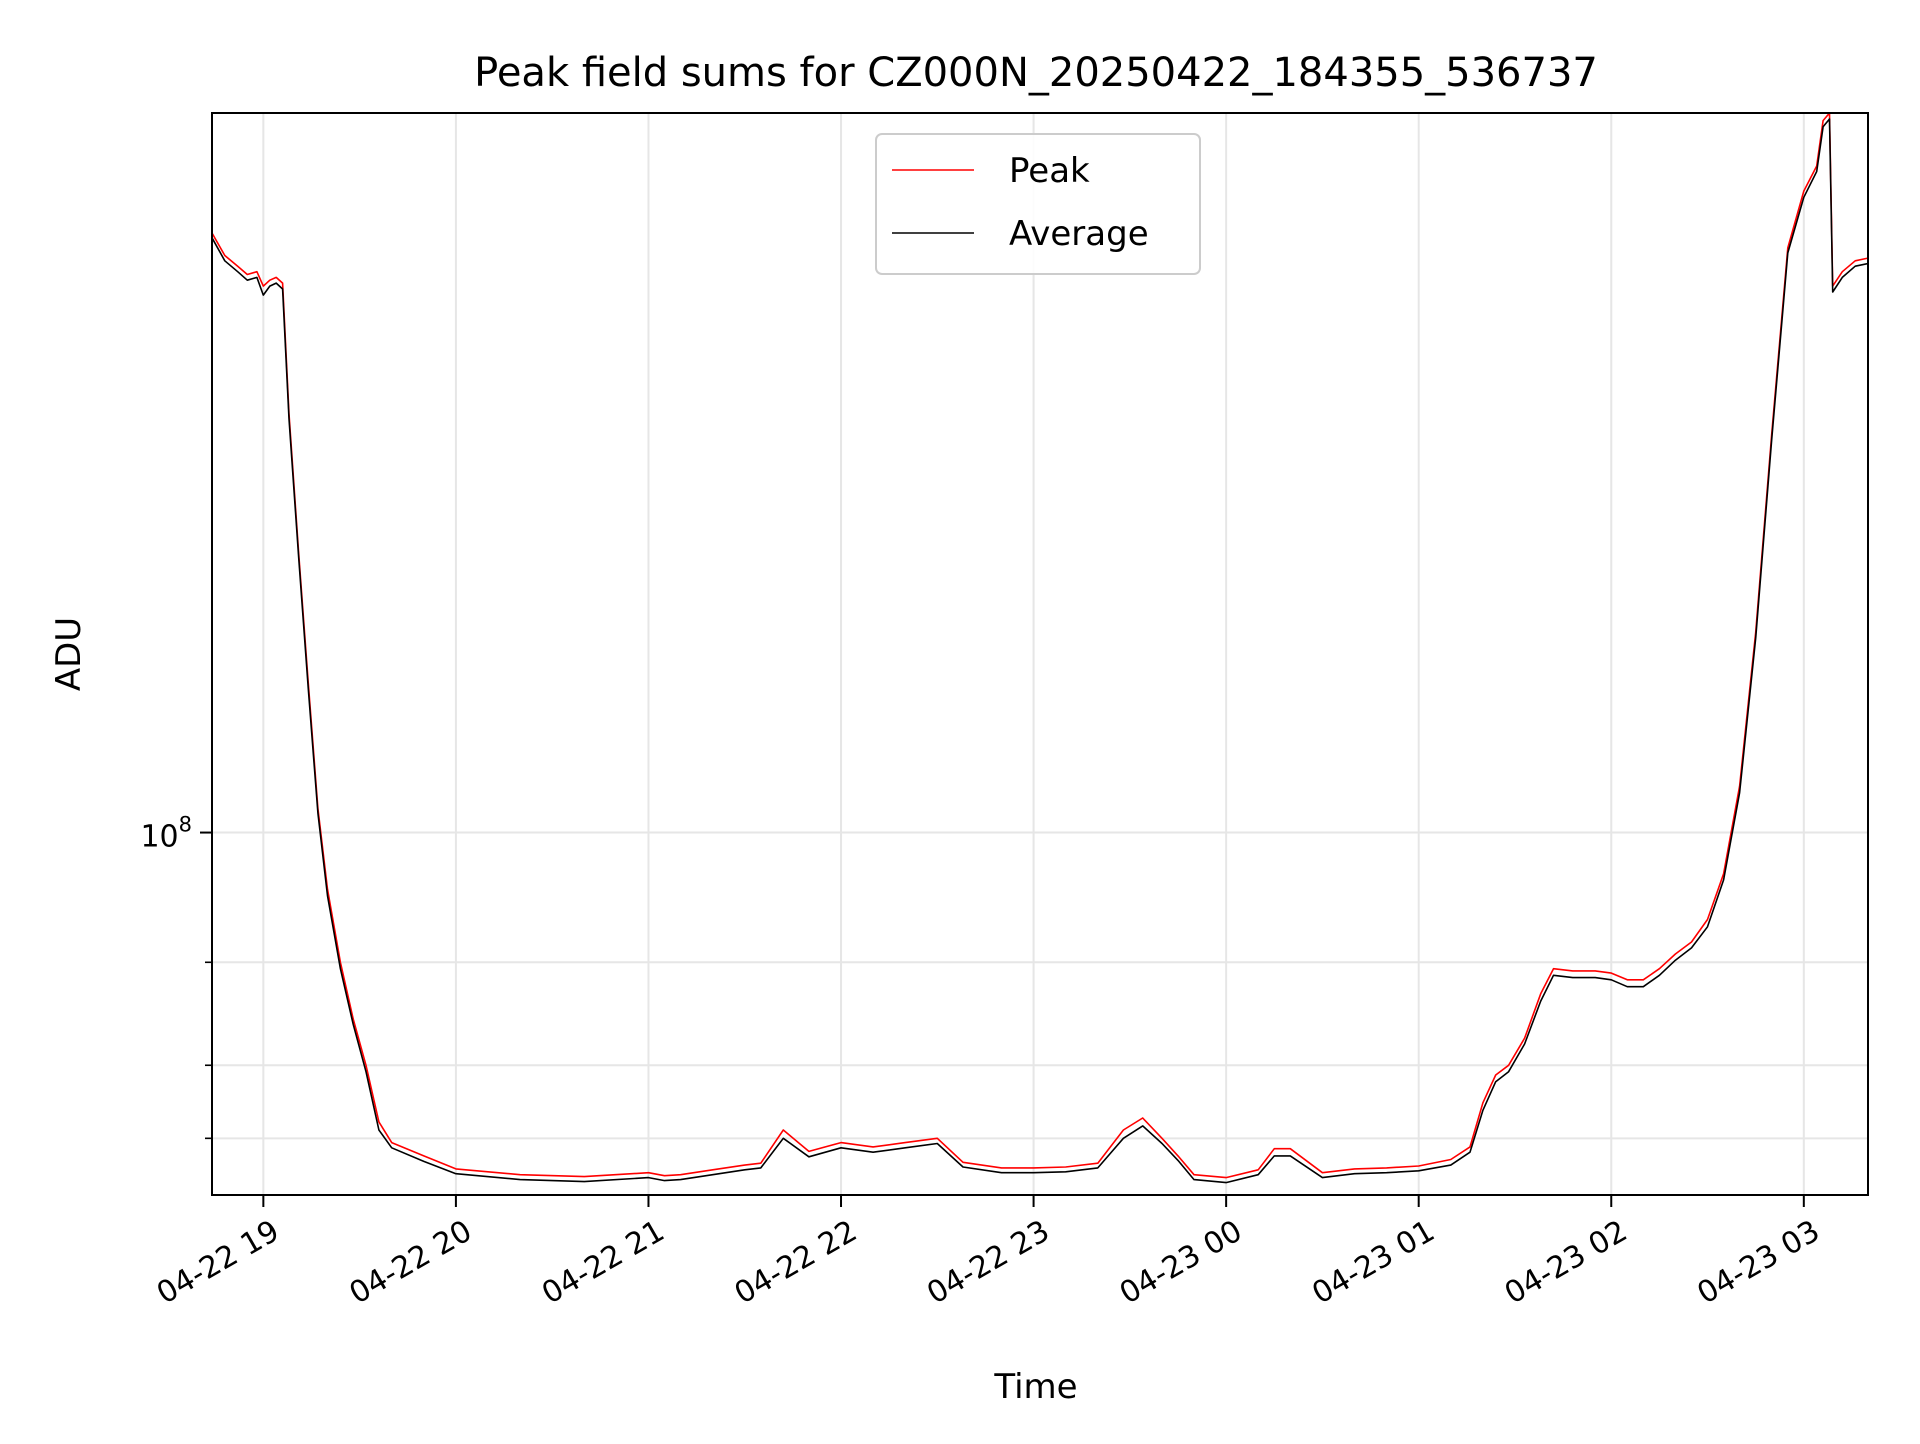 This screenshot has height=1444, width=1920. I want to click on legend: Peak Average, so click(1038, 204).